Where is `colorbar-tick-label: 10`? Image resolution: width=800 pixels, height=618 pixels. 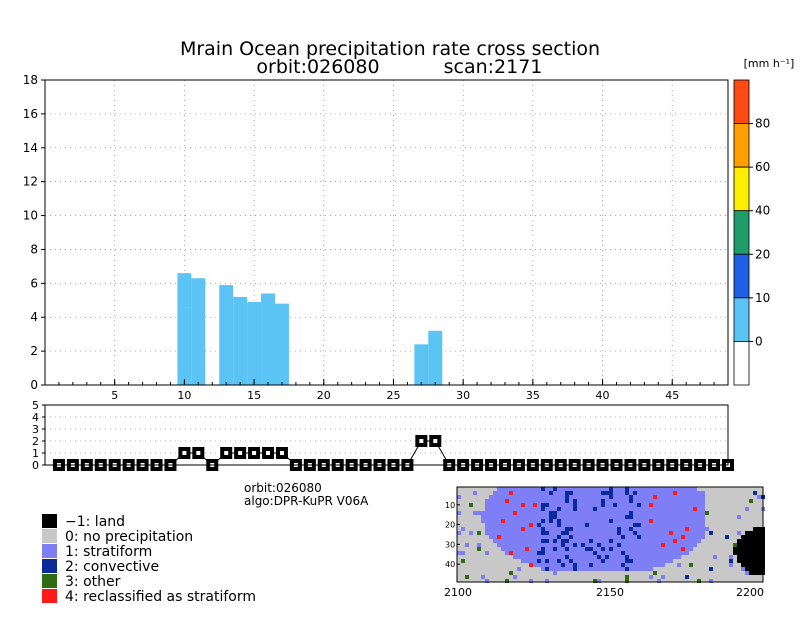
colorbar-tick-label: 10 is located at coordinates (762, 298).